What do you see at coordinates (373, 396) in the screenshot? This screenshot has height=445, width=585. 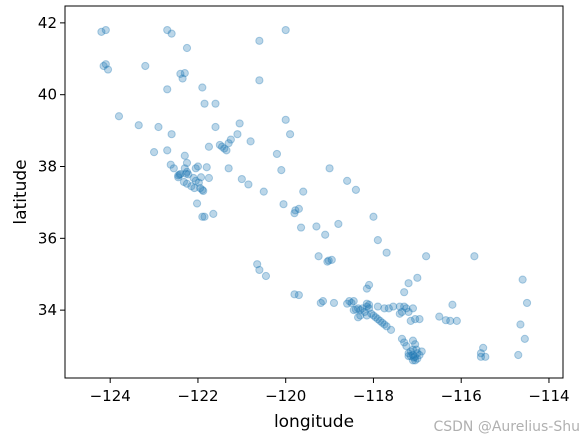 I see `x-tick-label: −118` at bounding box center [373, 396].